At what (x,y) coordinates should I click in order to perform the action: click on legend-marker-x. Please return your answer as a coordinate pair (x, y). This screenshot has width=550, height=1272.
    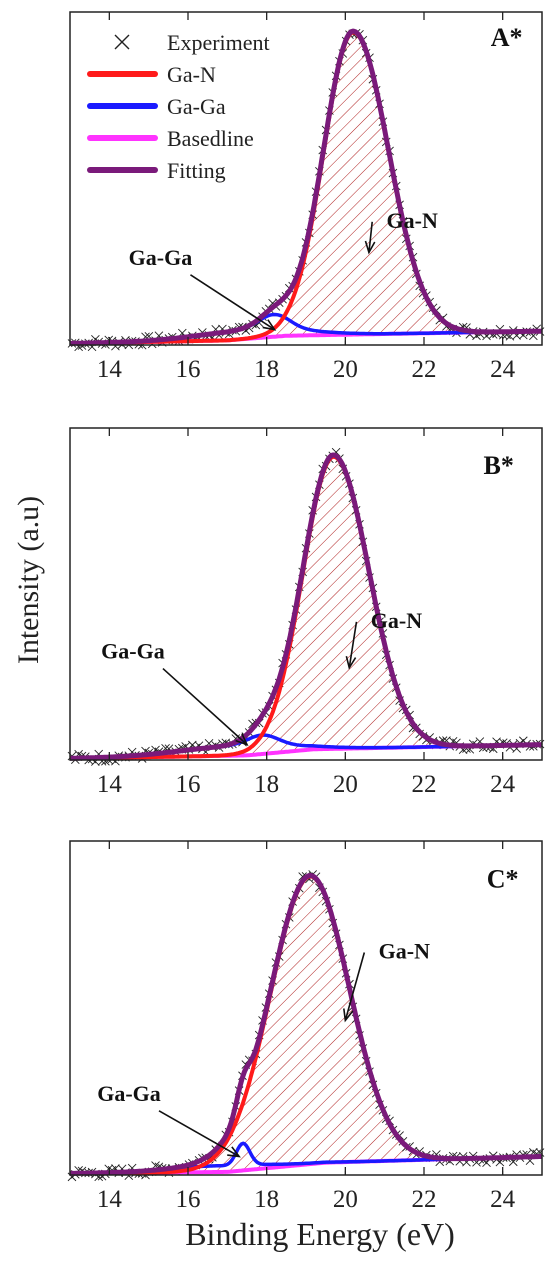
    Looking at the image, I should click on (122, 42).